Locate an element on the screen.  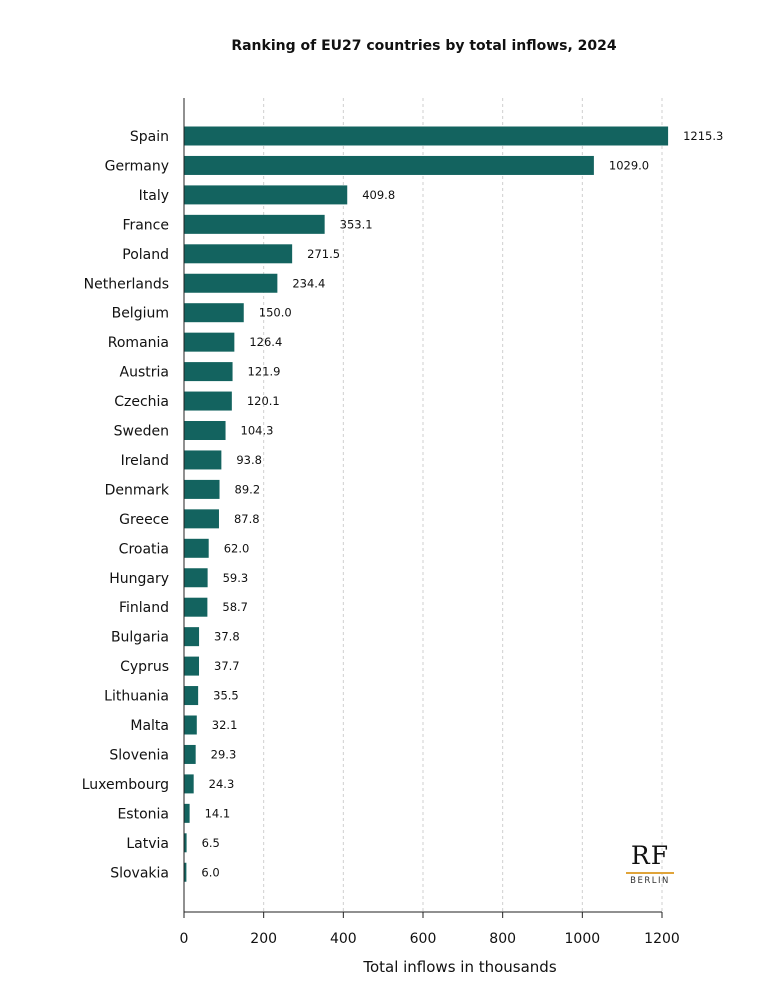
value-label: 24.3 is located at coordinates (222, 784).